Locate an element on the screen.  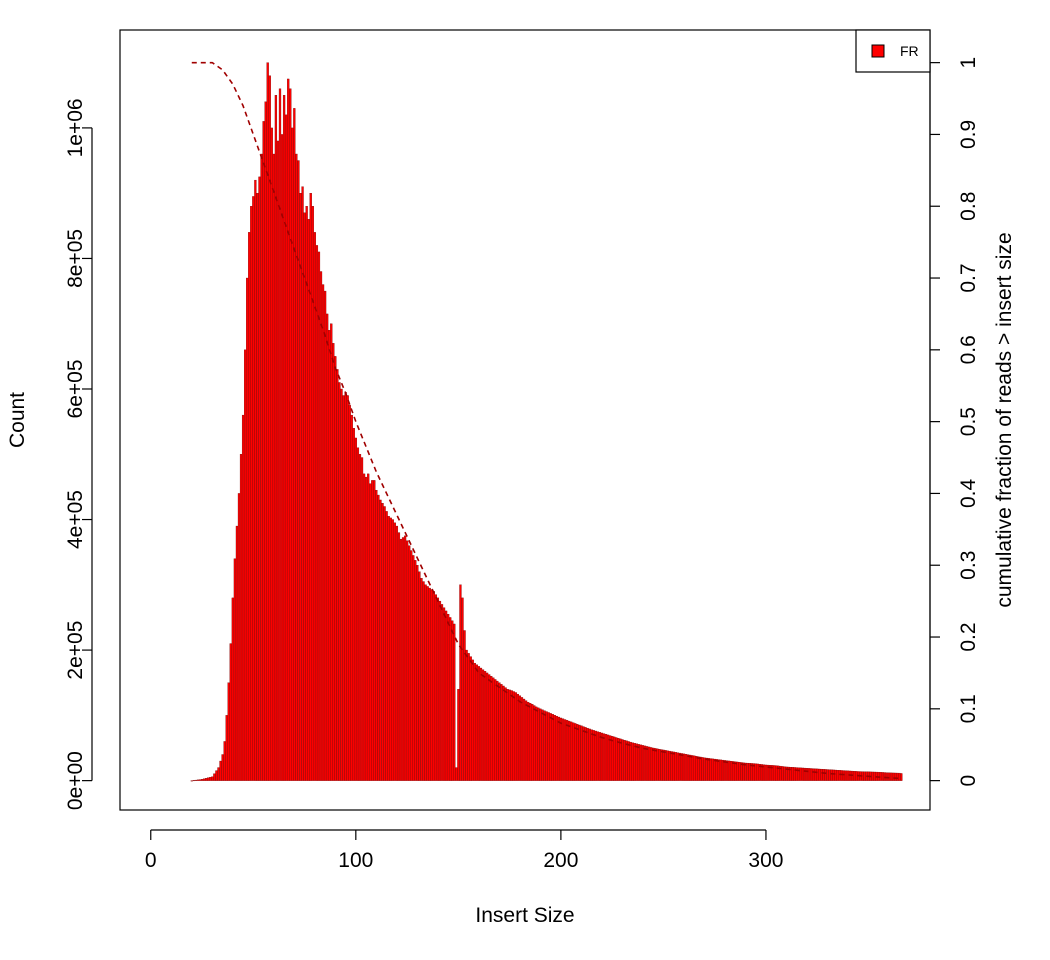
legend-box is located at coordinates (893, 51).